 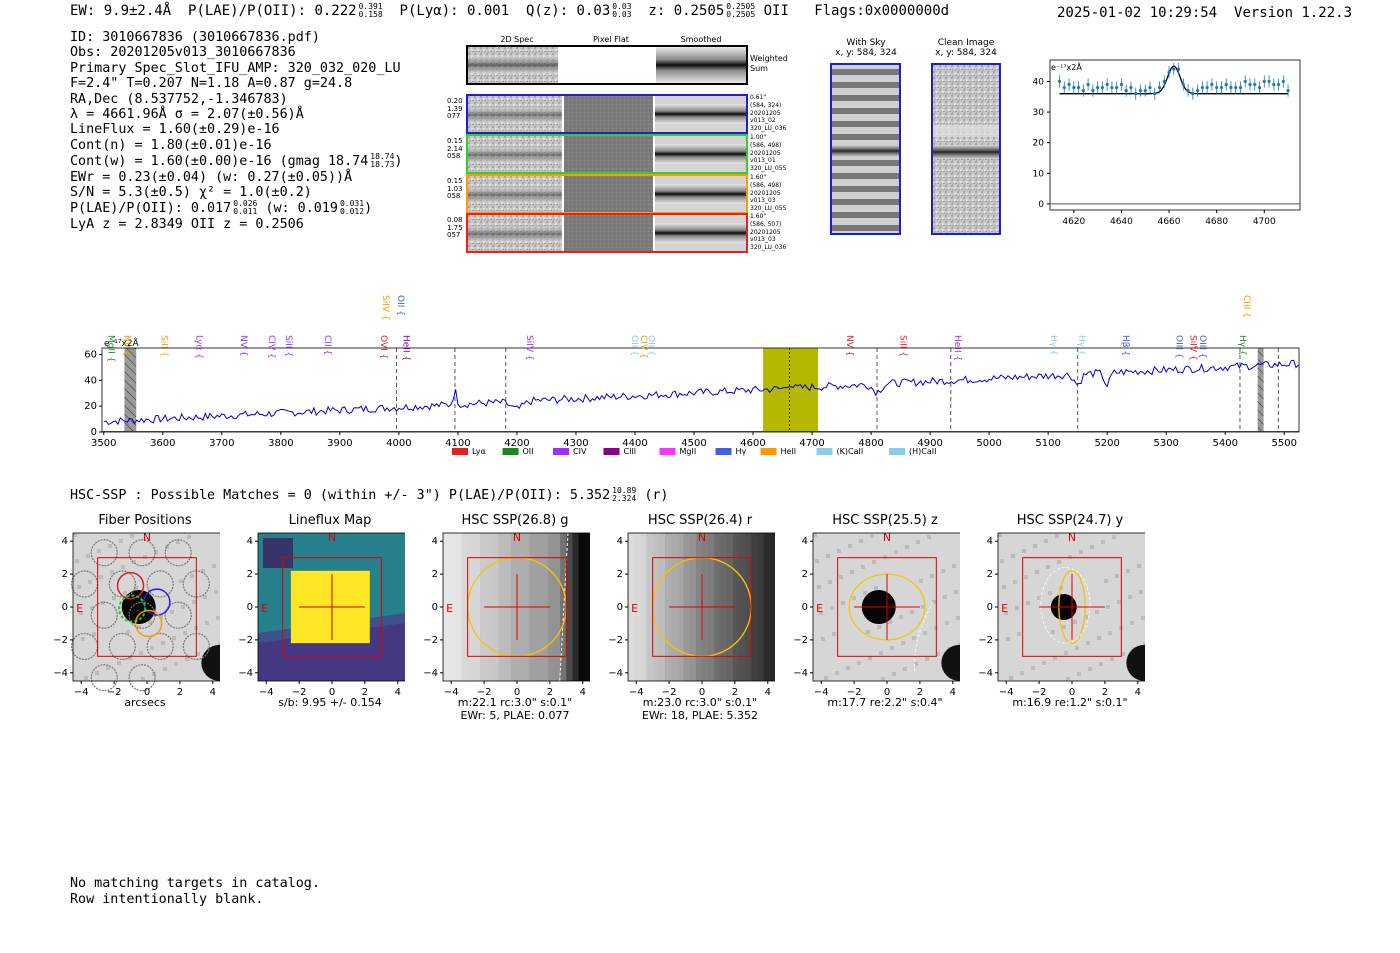 What do you see at coordinates (768, 113) in the screenshot?
I see `stamp-row-right-label: 0.61" (584, 324) 20201205 v013_02 320_LU_036` at bounding box center [768, 113].